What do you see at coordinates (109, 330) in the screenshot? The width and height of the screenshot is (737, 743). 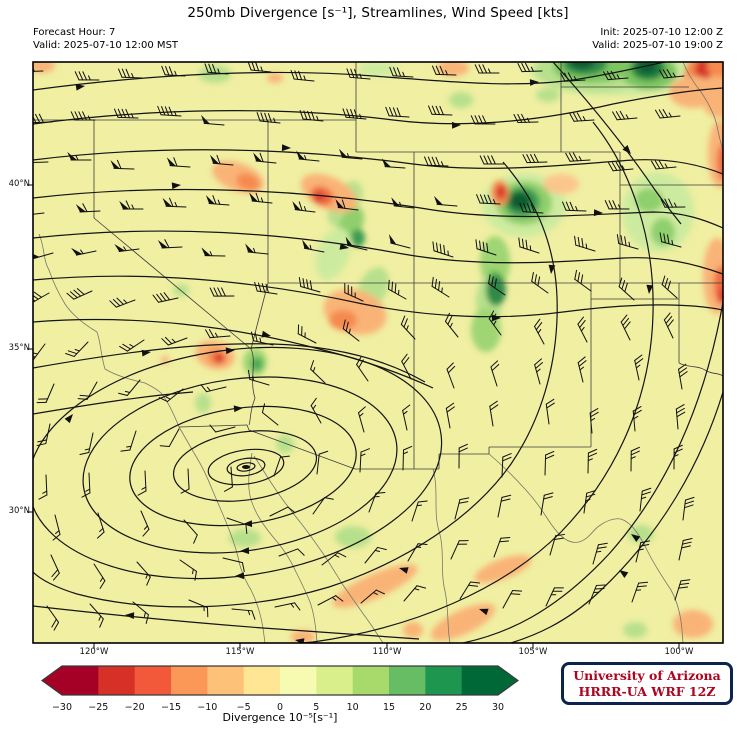 I see `coastline` at bounding box center [109, 330].